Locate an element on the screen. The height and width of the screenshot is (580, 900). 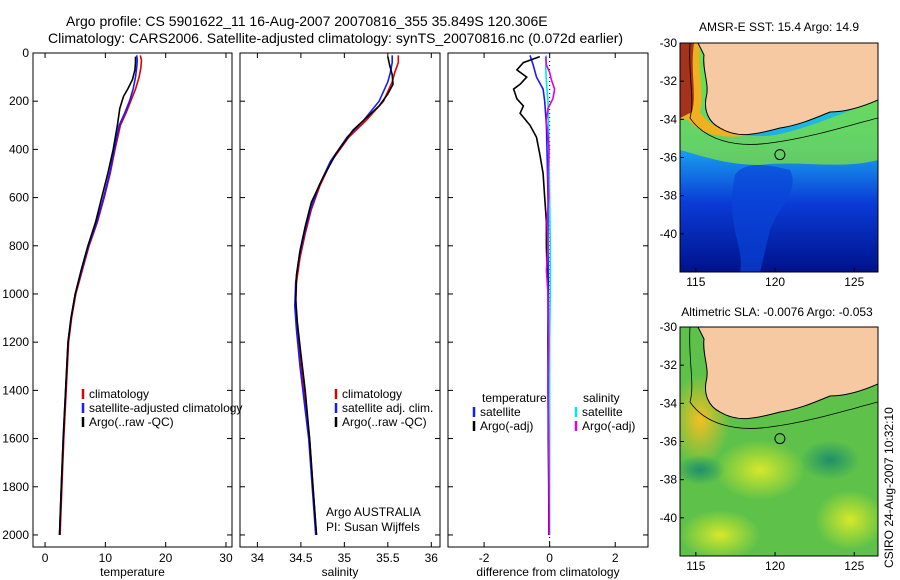
sst-depth-contour is located at coordinates (783, 94).